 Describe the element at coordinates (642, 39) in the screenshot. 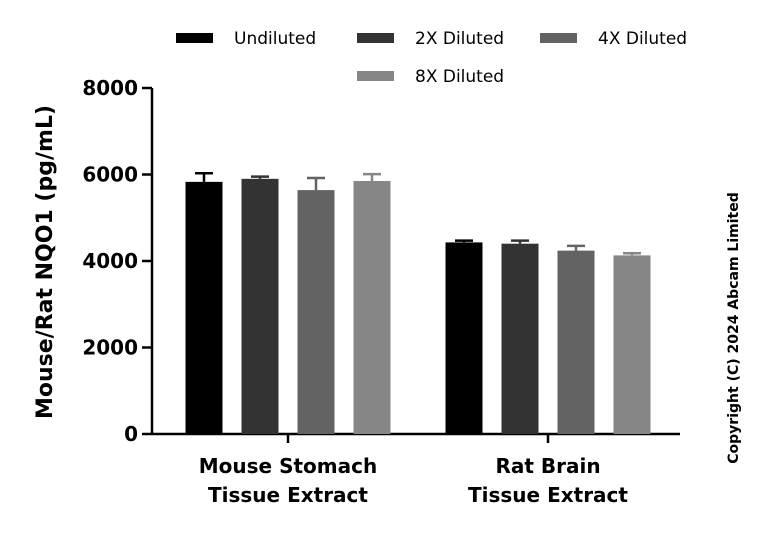

I see `legend-label: 4X Diluted` at that location.